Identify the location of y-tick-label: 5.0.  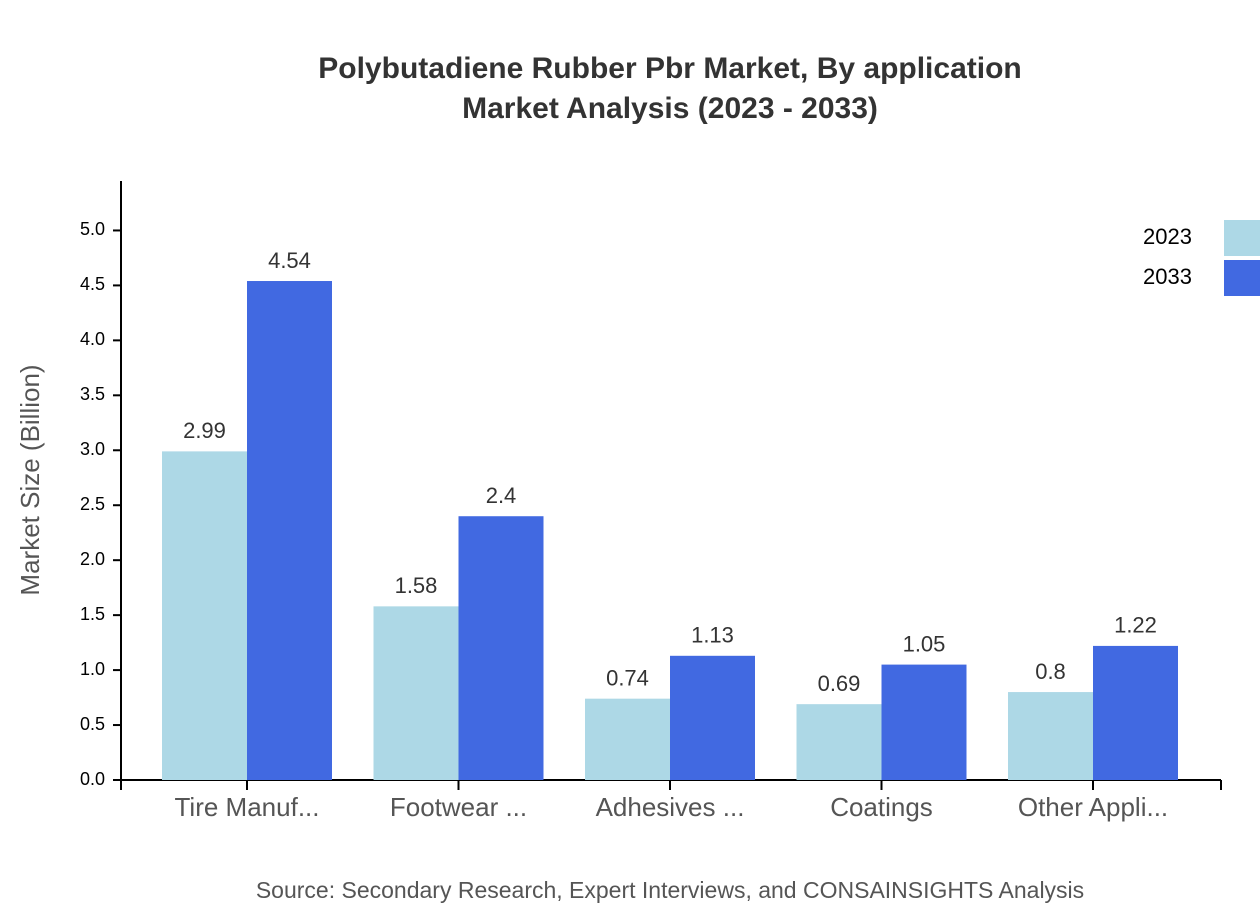
(92, 229).